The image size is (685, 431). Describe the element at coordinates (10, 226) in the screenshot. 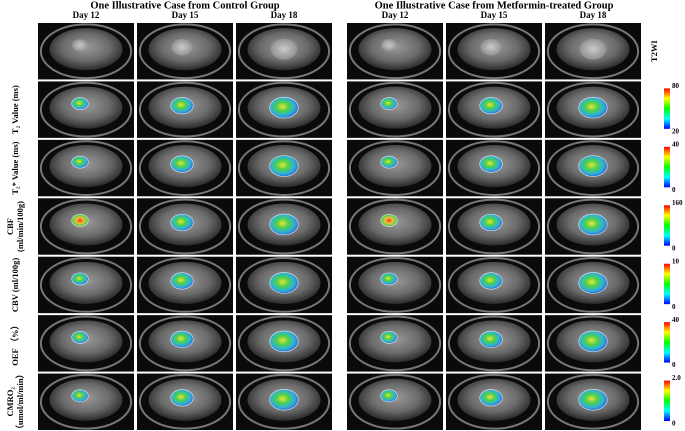

I see `row-label: CBF` at that location.